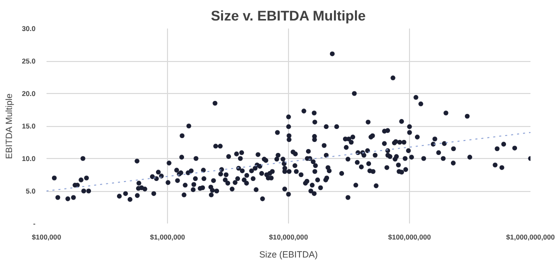  What do you see at coordinates (288, 255) in the screenshot?
I see `x-axis-title: Size (EBITDA)` at bounding box center [288, 255].